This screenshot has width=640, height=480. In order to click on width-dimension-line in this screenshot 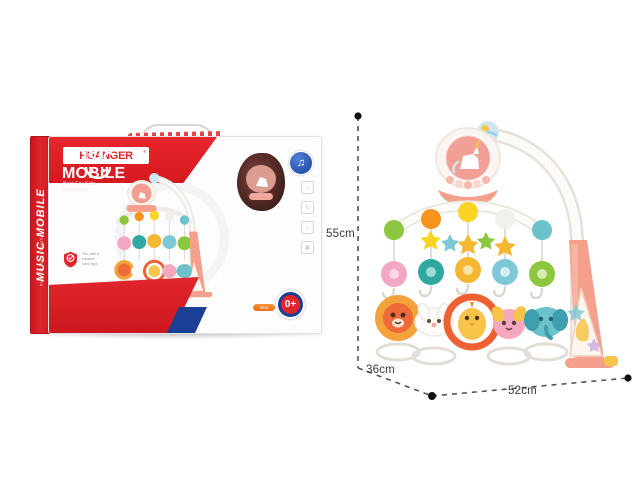, I will do `click(530, 387)`.